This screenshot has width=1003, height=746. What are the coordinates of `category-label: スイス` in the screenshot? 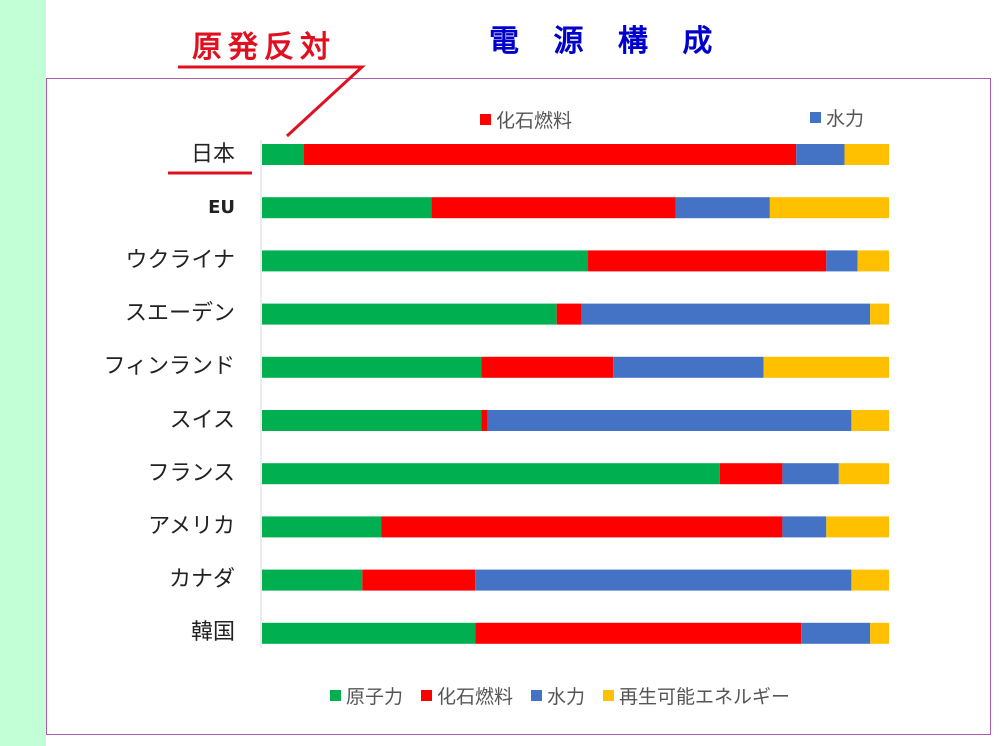 It's located at (202, 420).